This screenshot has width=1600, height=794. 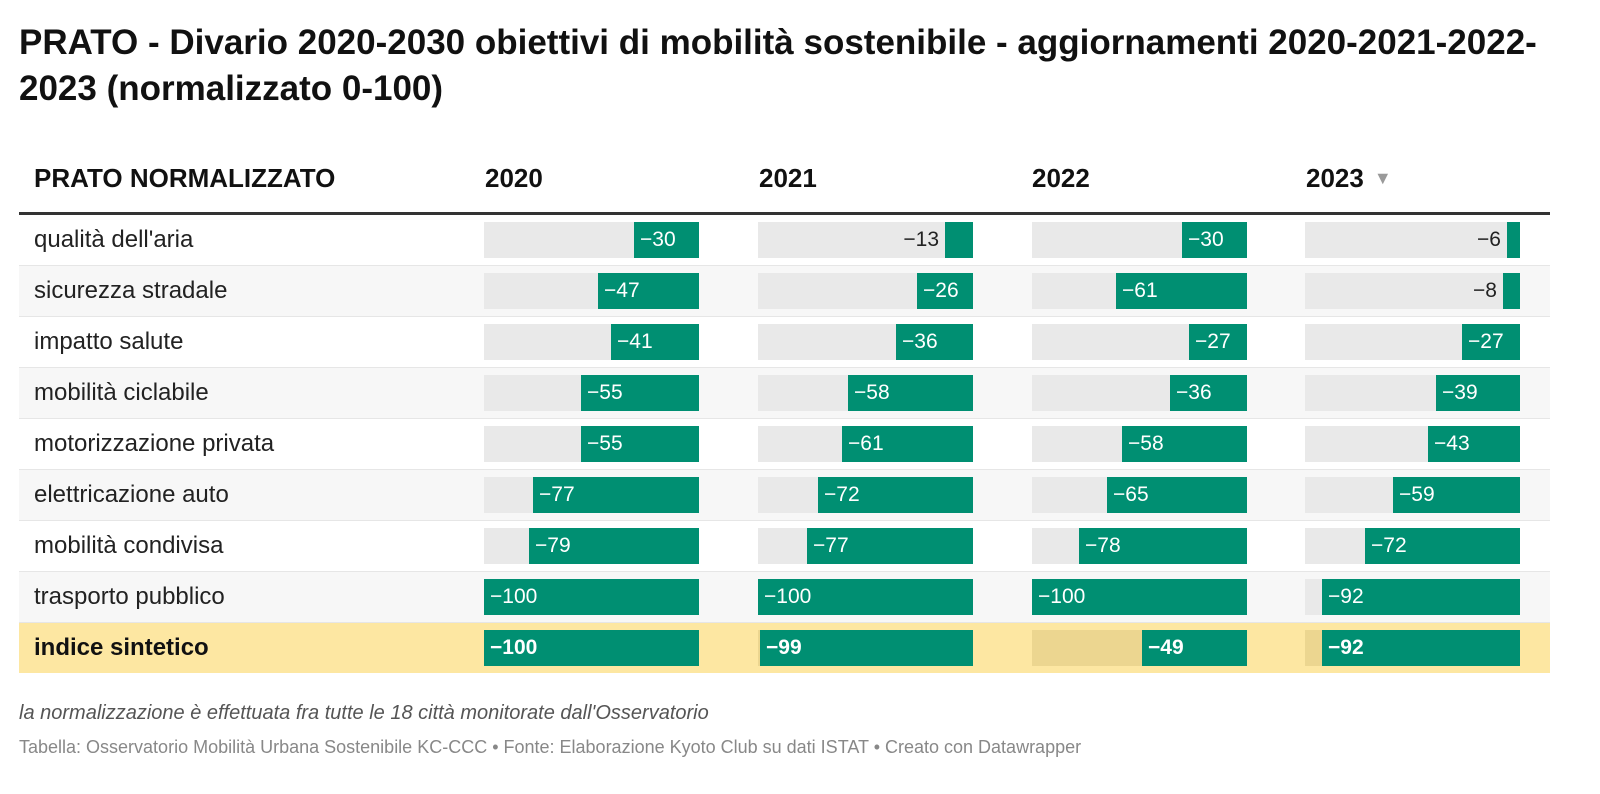 I want to click on bar-impatto-salute-2022, so click(x=1218, y=342).